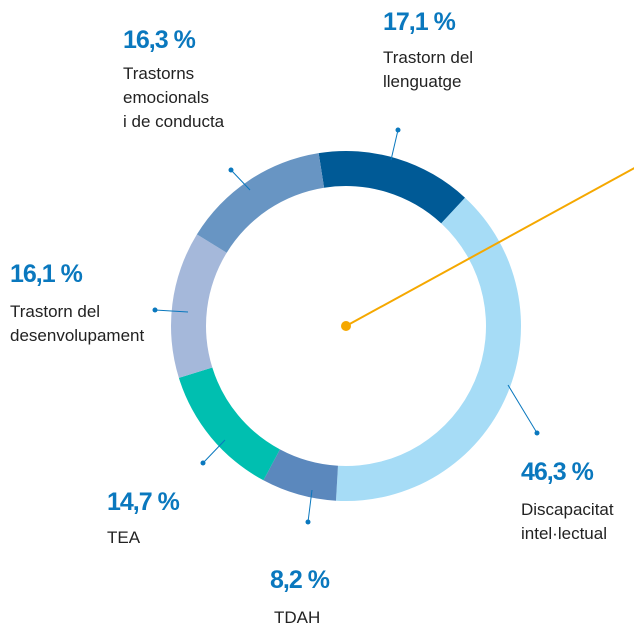  I want to click on category-label: Trastorn del llenguatge, so click(428, 69).